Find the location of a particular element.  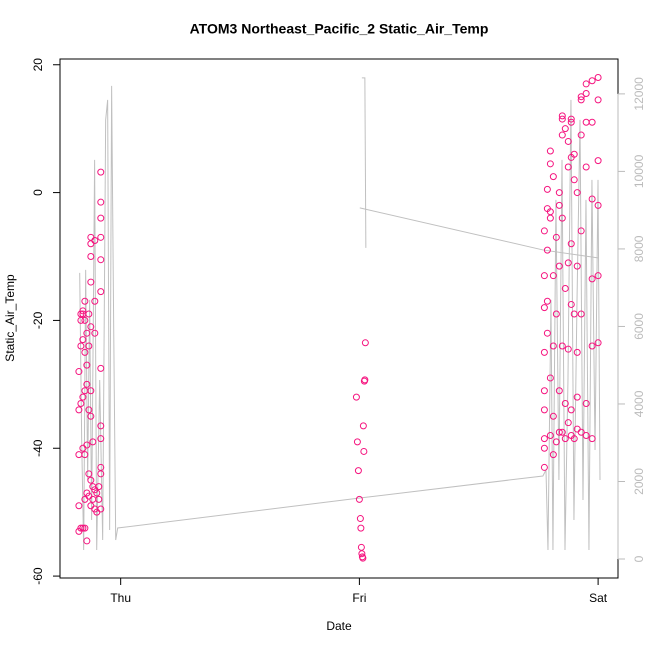

x-axis-label: Date is located at coordinates (339, 626).